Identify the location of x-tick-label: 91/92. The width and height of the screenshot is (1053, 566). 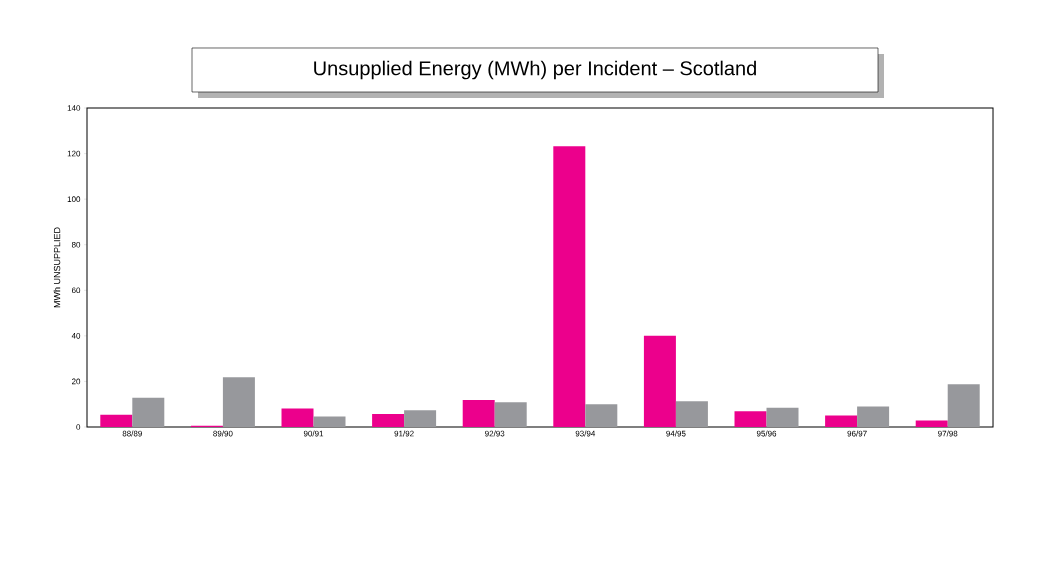
(404, 433).